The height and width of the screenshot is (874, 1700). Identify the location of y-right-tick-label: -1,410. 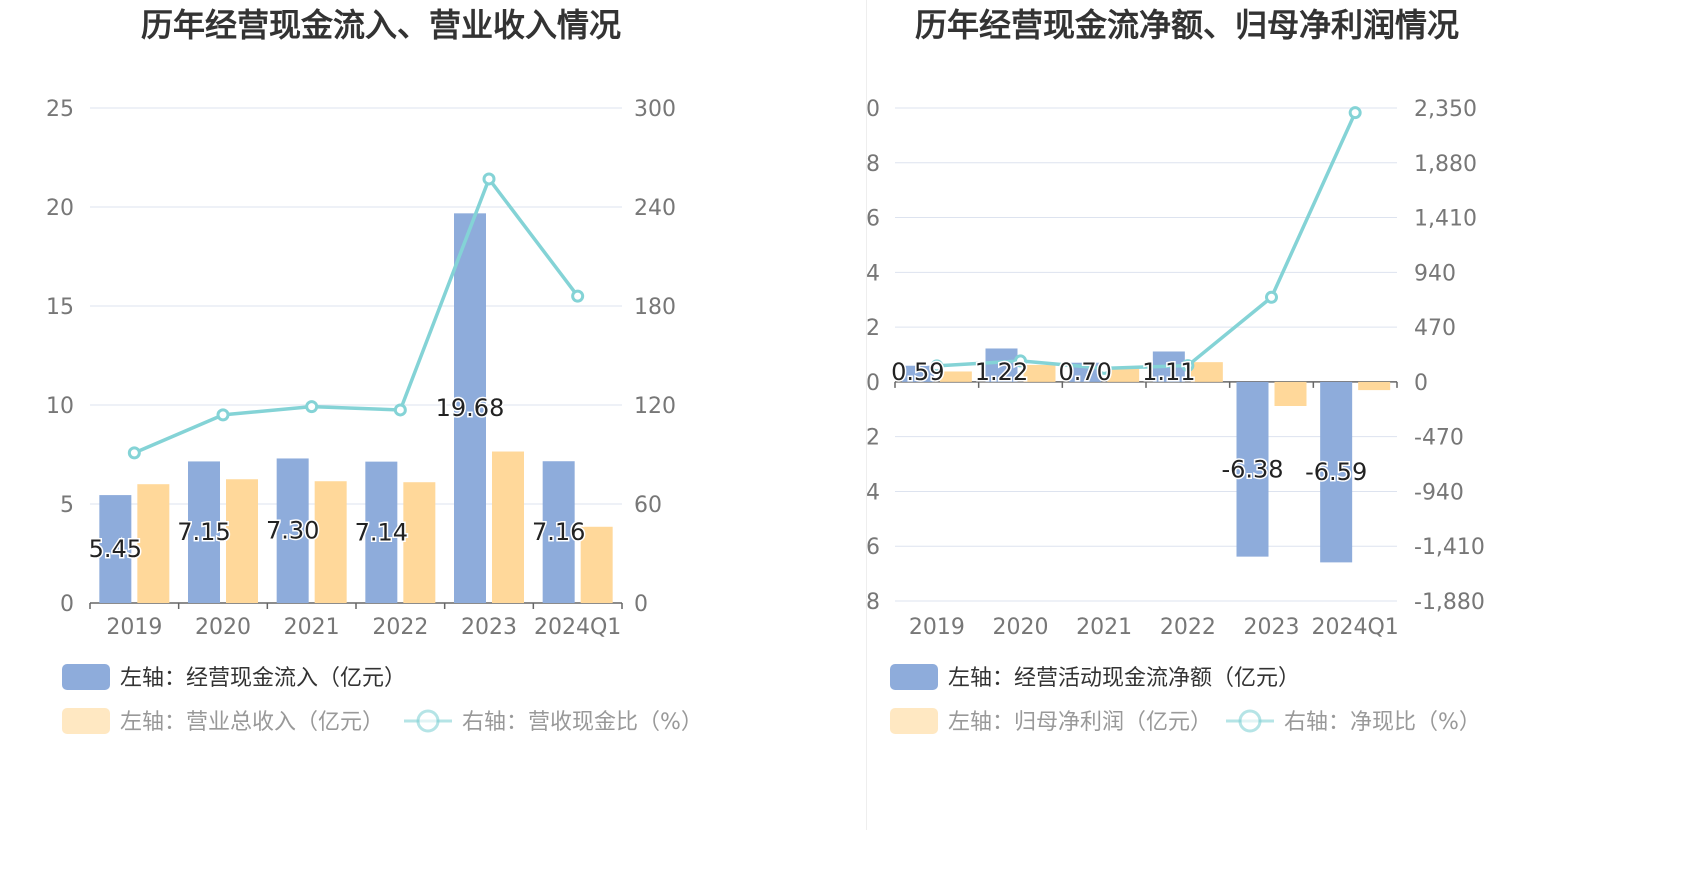
(1449, 547).